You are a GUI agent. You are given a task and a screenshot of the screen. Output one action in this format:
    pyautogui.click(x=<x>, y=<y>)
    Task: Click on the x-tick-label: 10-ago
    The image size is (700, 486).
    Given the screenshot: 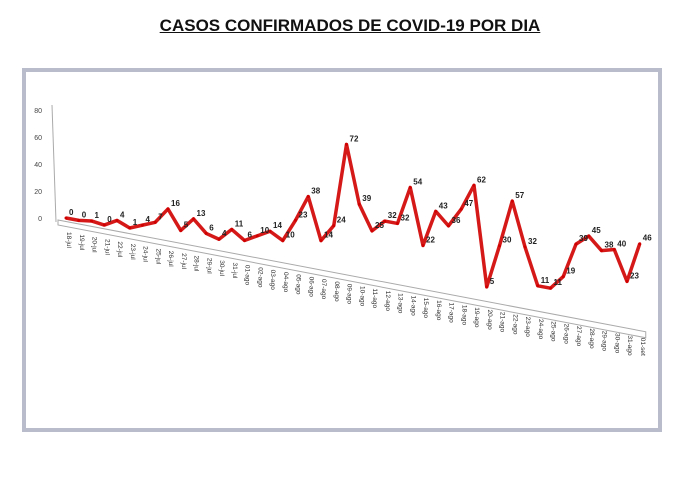 What is the action you would take?
    pyautogui.click(x=361, y=296)
    